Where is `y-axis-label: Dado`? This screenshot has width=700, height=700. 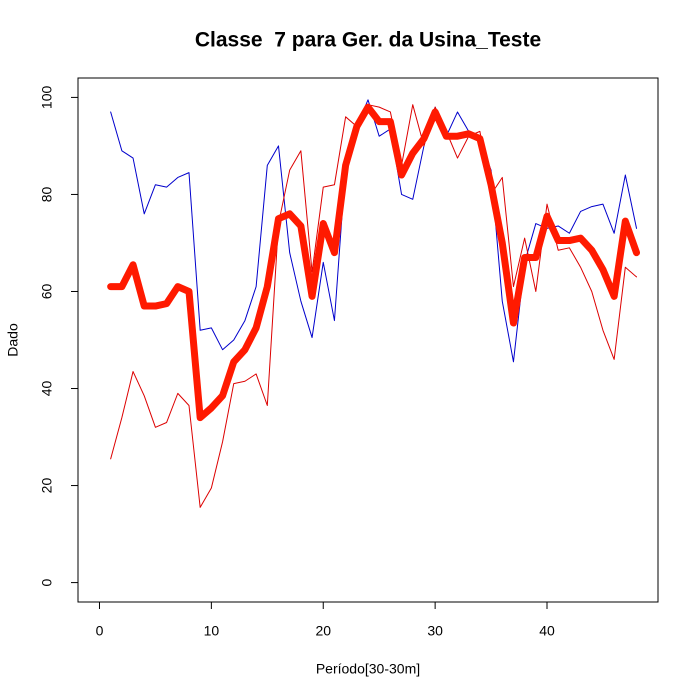
y-axis-label: Dado is located at coordinates (13, 340).